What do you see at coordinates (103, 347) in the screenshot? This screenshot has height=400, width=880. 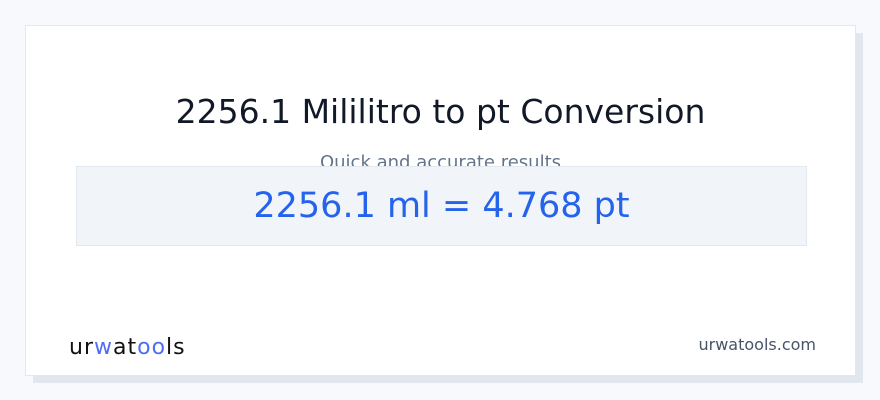 I see `logo-text: w` at bounding box center [103, 347].